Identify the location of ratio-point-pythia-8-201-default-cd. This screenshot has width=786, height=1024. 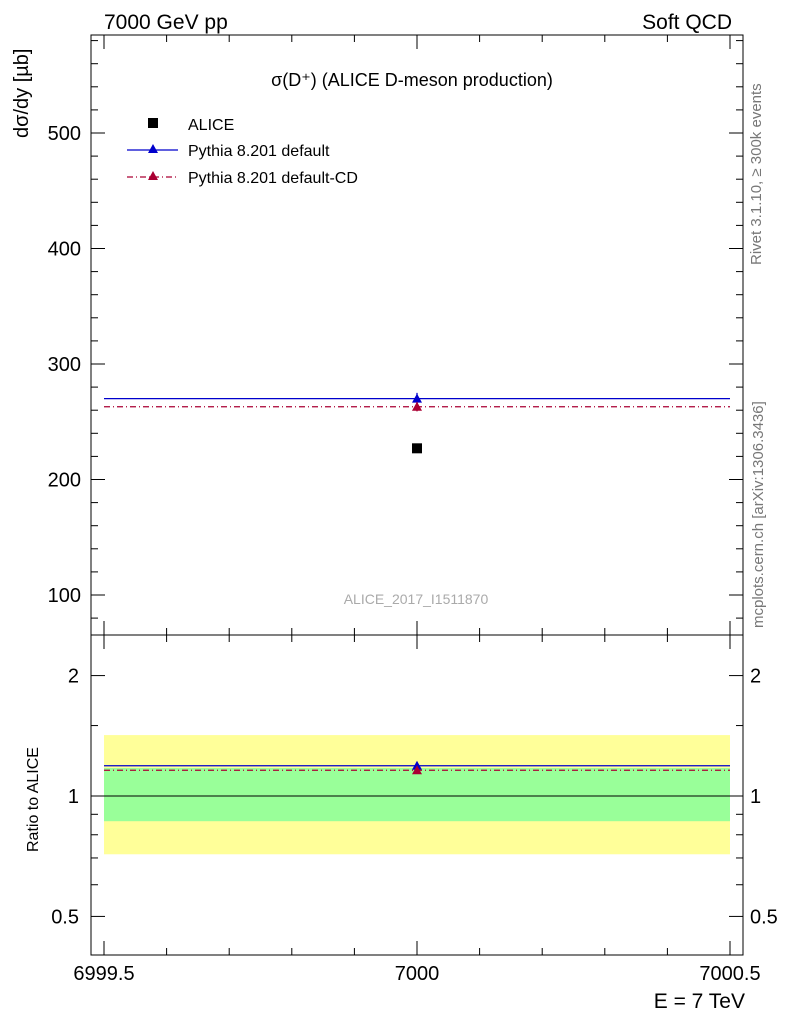
(417, 770).